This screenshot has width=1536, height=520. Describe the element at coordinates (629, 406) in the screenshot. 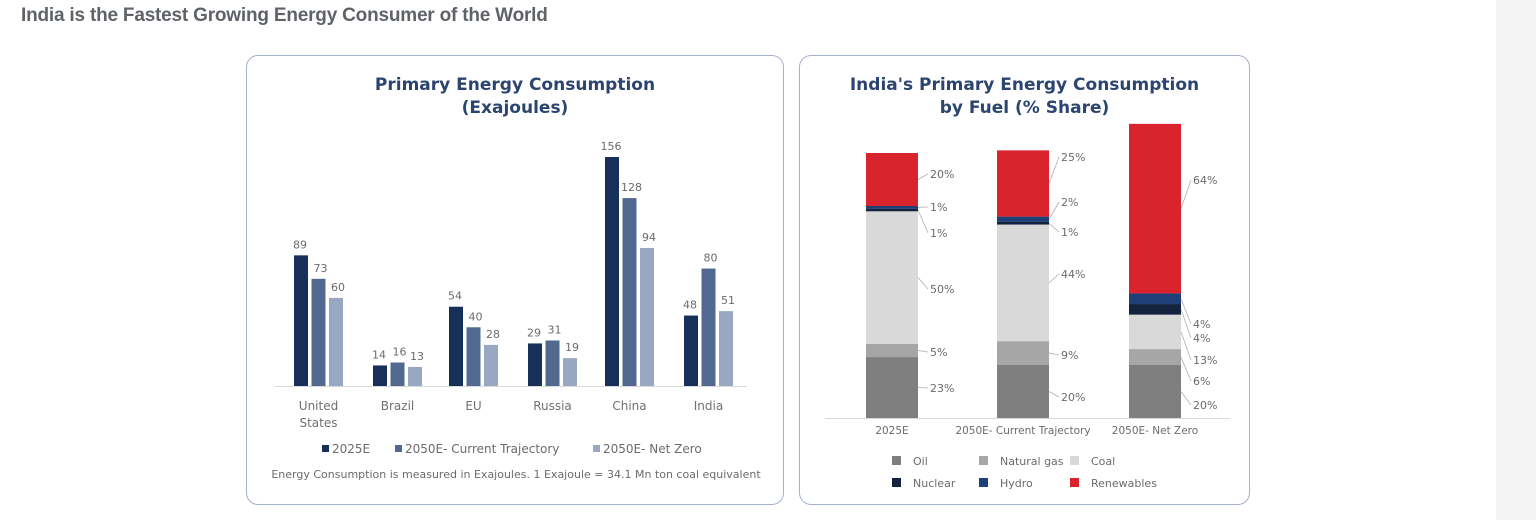

I see `x-tick-label: China` at that location.